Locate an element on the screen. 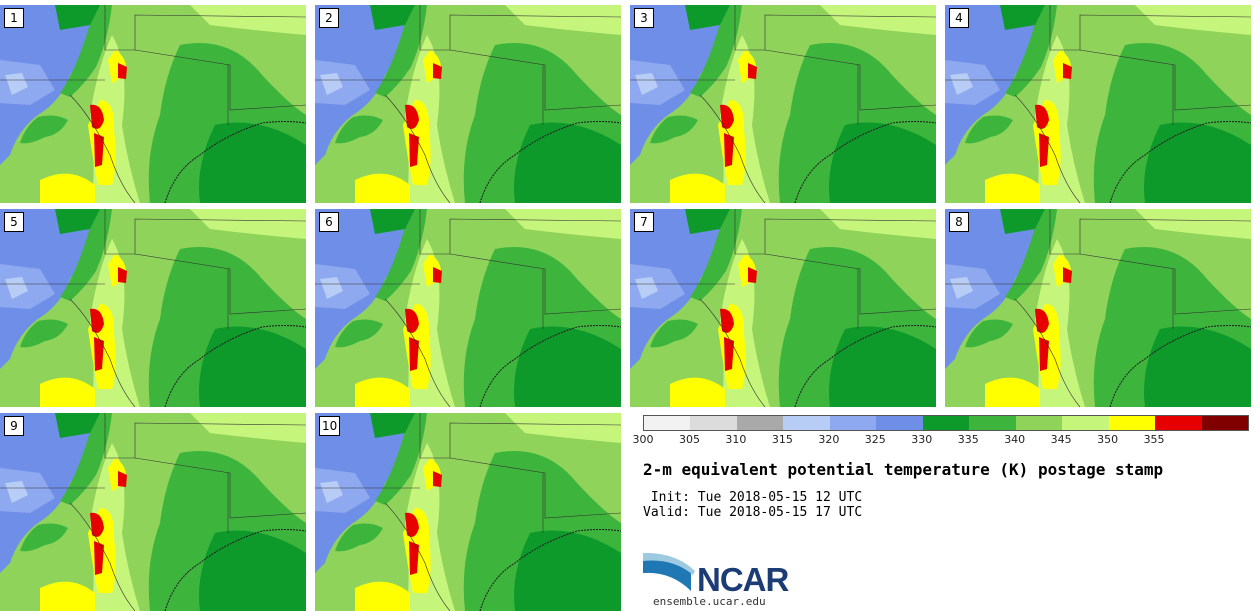 This screenshot has width=1260, height=611. ensemble-member-map-9: 9 is located at coordinates (153, 512).